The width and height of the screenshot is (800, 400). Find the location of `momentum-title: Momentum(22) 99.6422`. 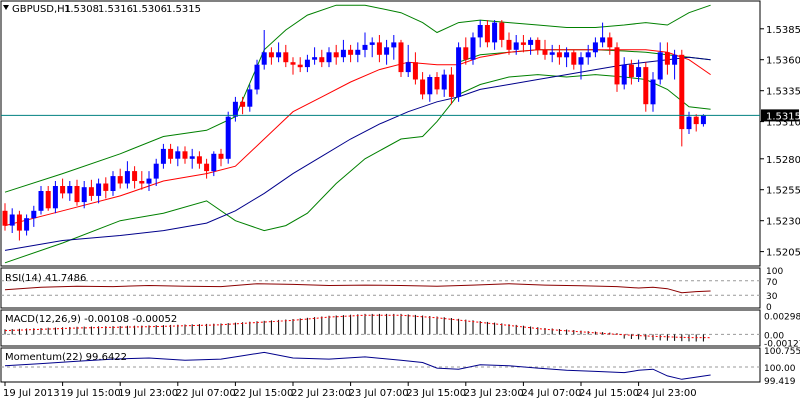

momentum-title: Momentum(22) 99.6422 is located at coordinates (66, 357).